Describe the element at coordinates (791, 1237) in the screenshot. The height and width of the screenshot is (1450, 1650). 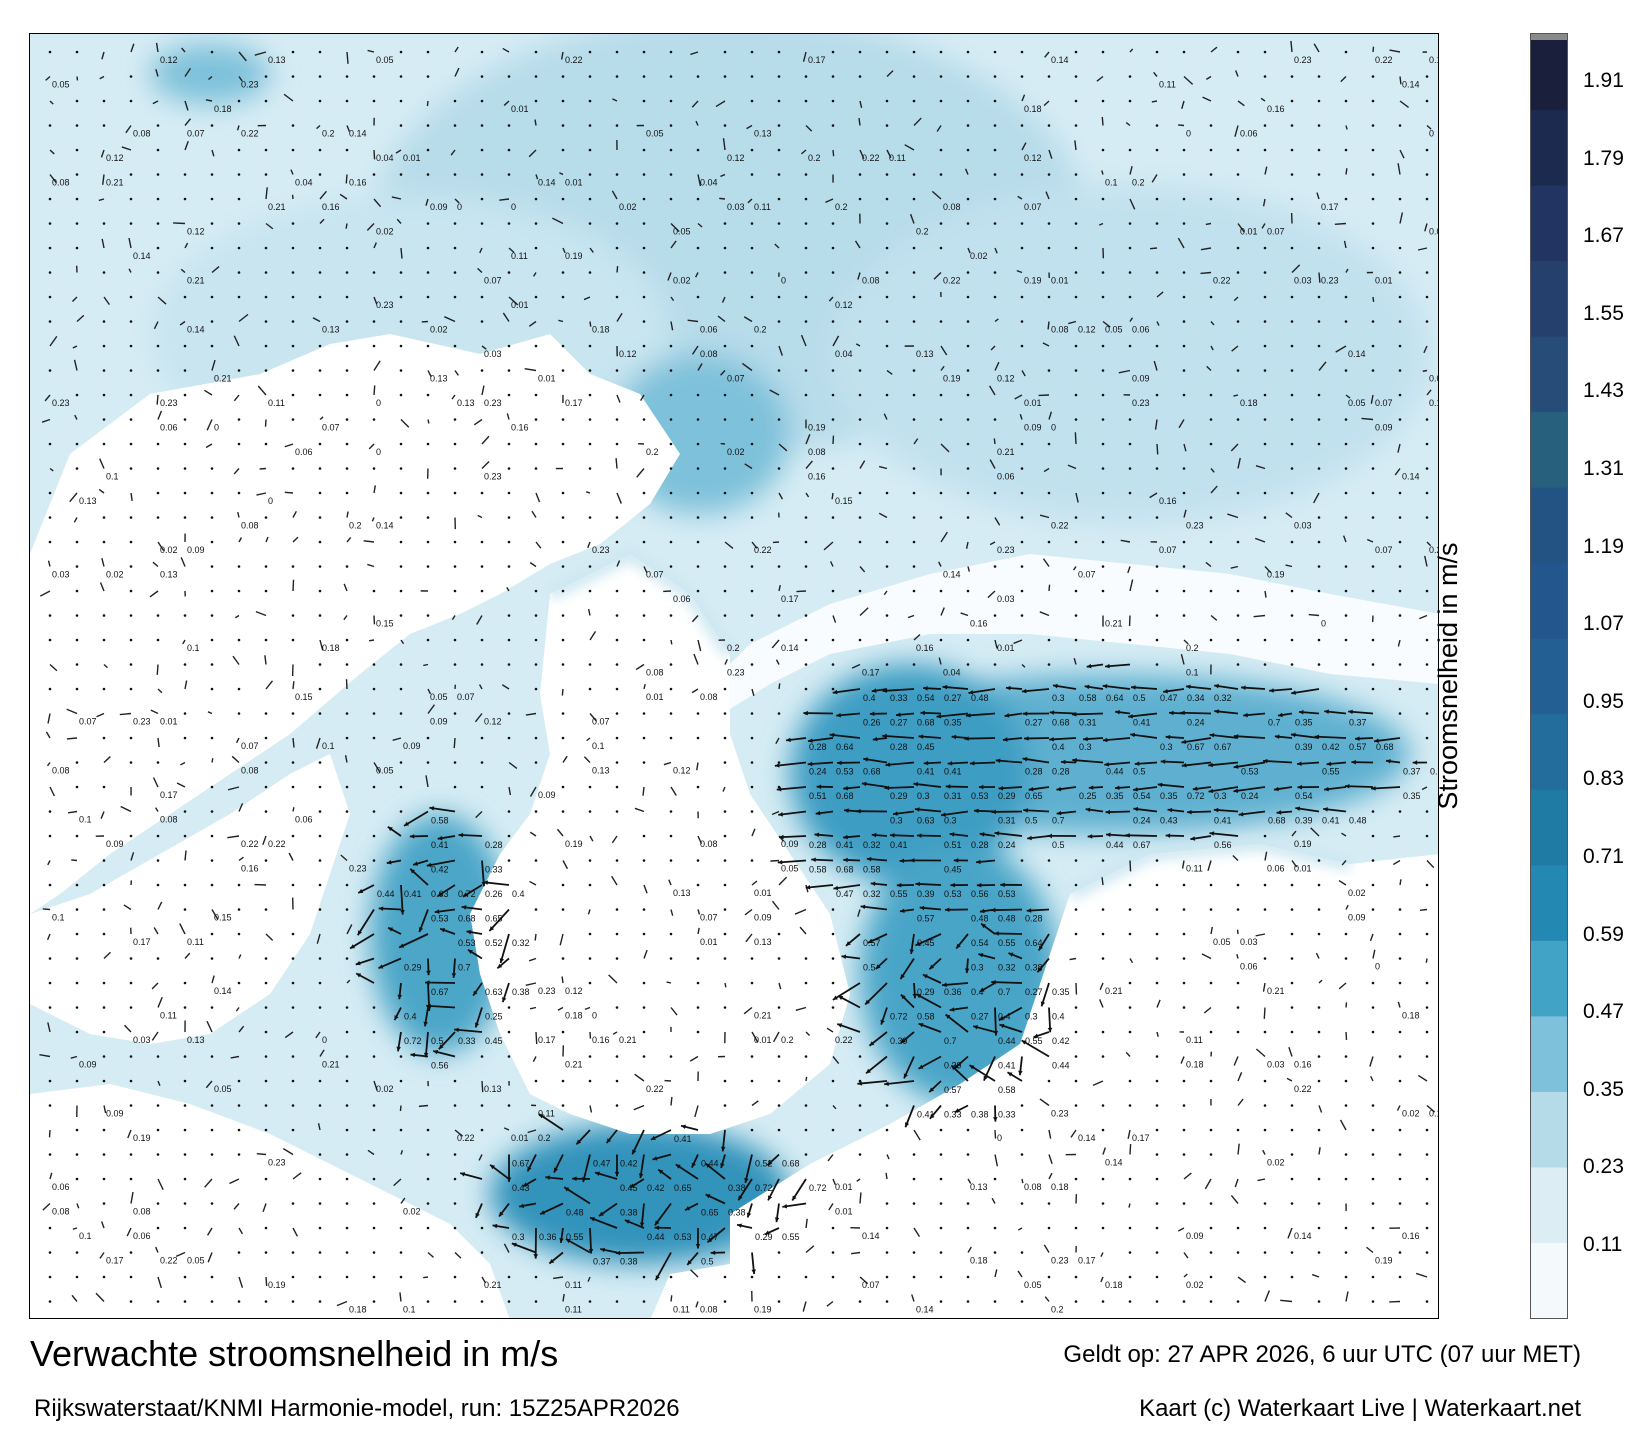
I see `current-speed-label: 0.55` at that location.